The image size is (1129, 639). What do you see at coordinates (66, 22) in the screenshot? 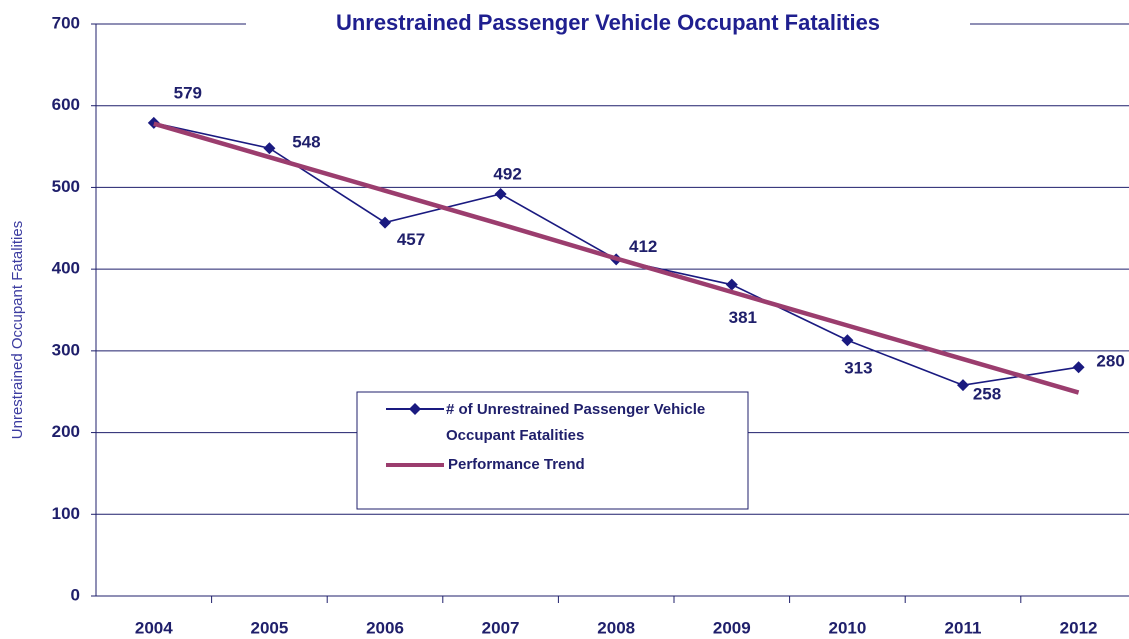
I see `y-tick-label: 700` at bounding box center [66, 22].